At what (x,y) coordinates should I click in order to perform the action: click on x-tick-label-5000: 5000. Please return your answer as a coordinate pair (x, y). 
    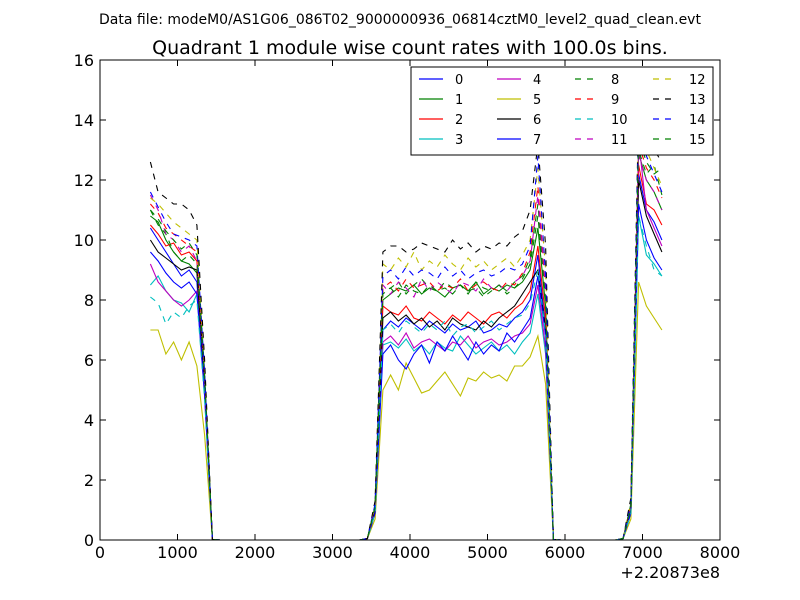
    Looking at the image, I should click on (487, 552).